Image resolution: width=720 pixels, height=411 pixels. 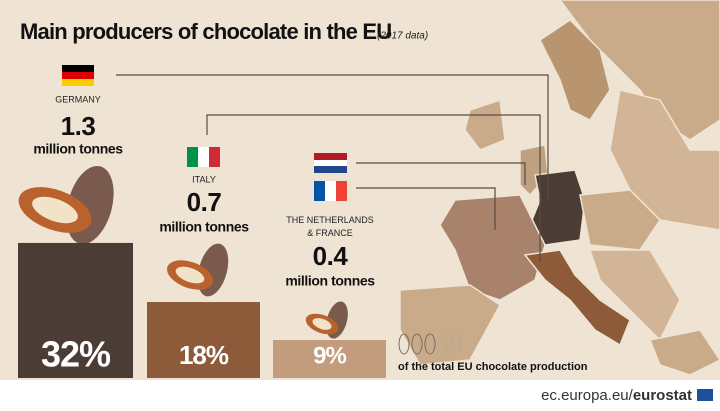 I want to click on country-label: GERMANY, so click(x=78, y=99).